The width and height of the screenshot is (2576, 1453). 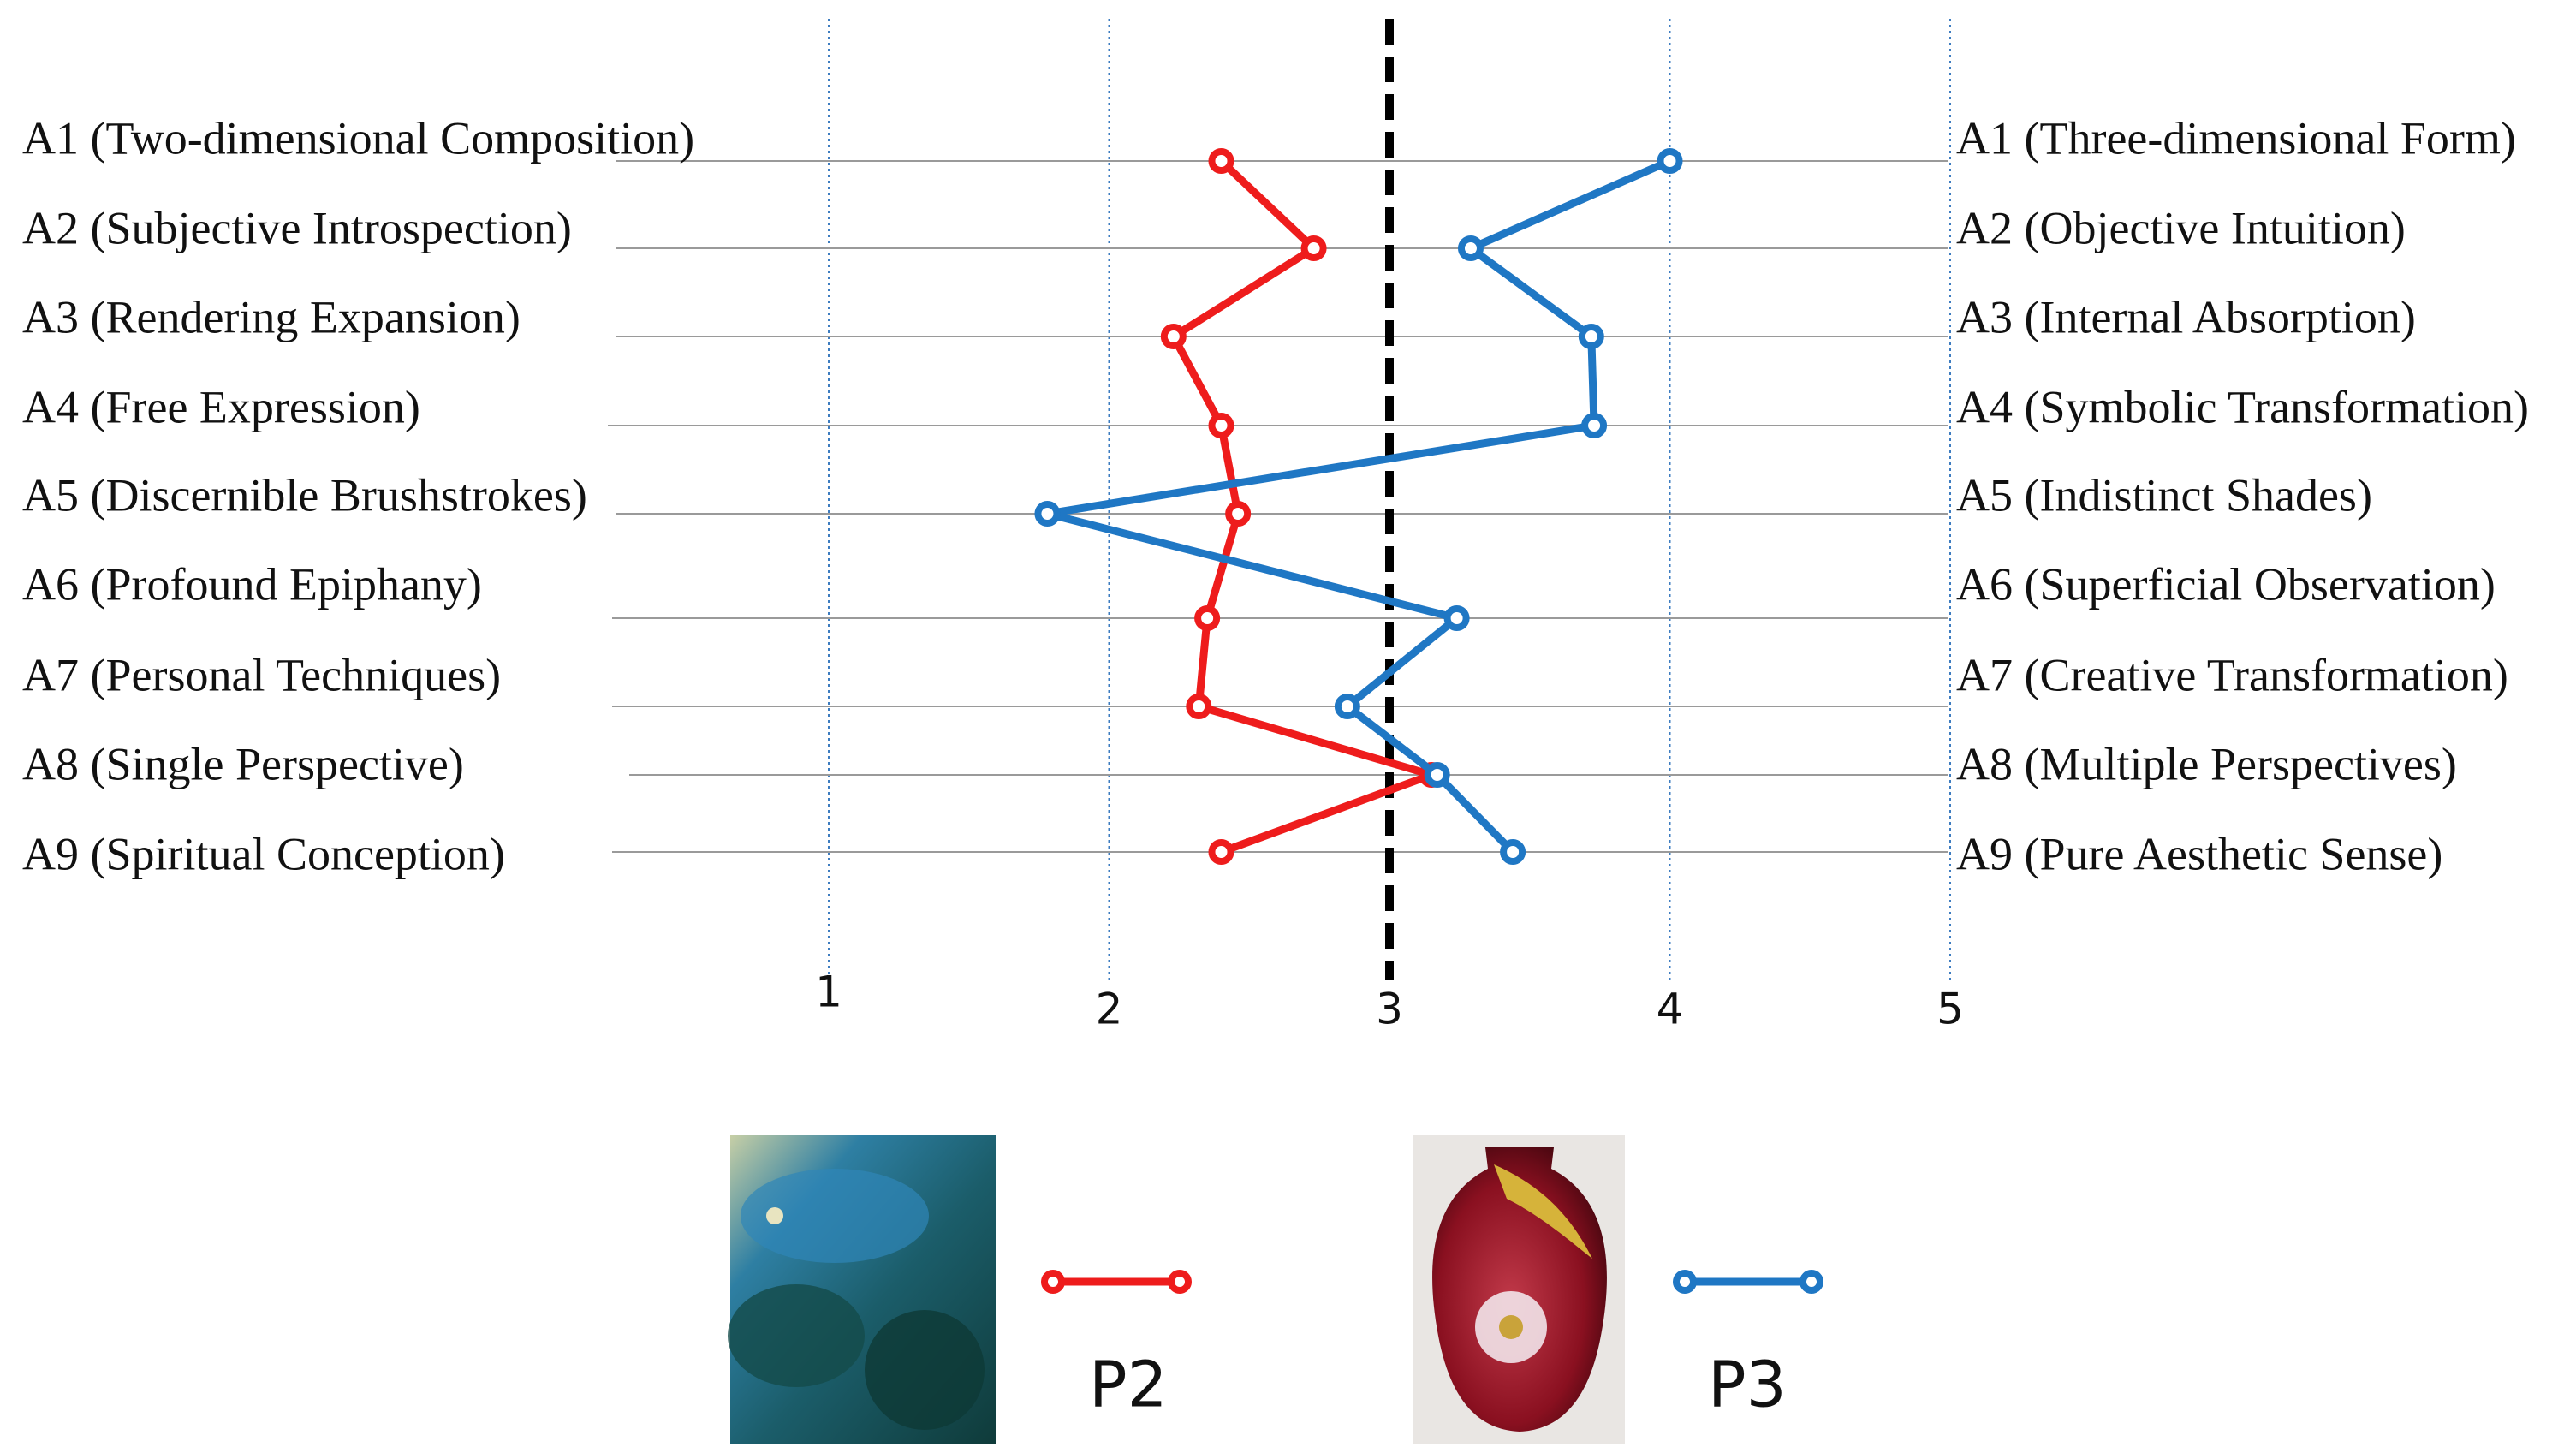 I want to click on legend-p2-image, so click(x=862, y=1289).